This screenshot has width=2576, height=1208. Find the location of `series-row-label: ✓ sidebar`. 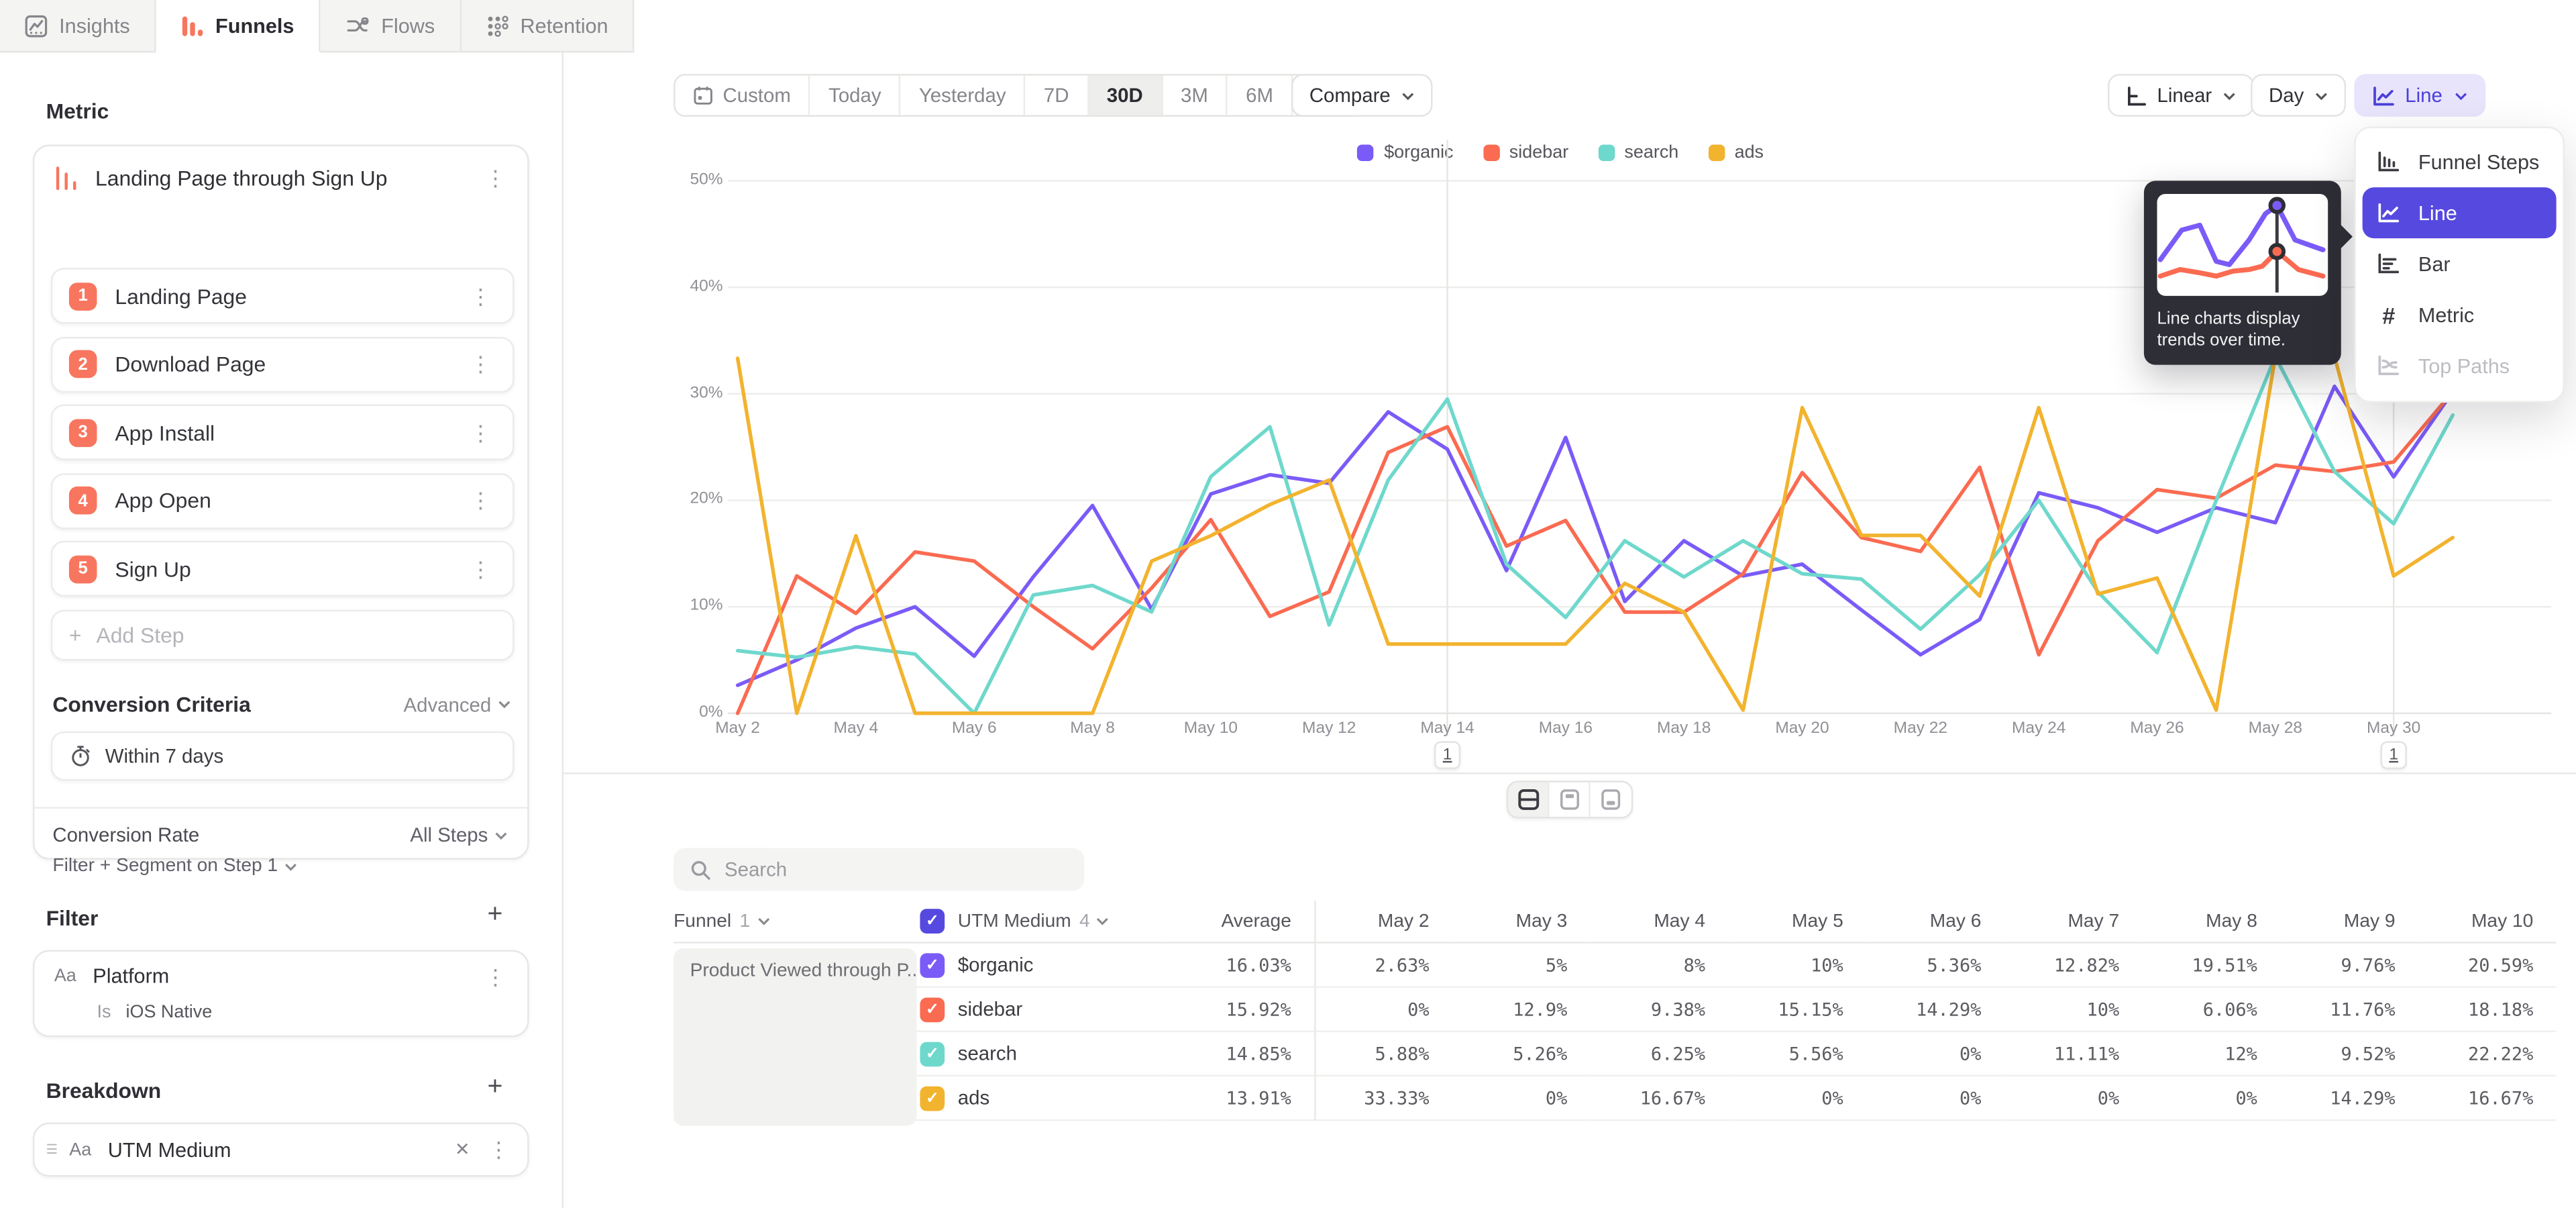

series-row-label: ✓ sidebar is located at coordinates (1041, 1010).